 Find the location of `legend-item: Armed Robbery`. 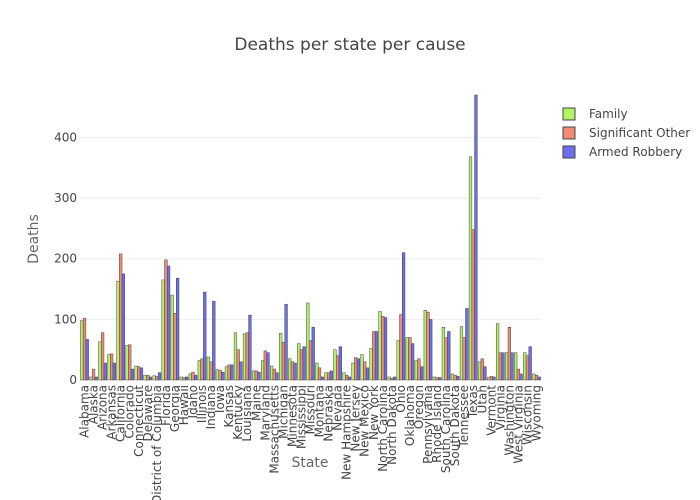

legend-item: Armed Robbery is located at coordinates (622, 152).